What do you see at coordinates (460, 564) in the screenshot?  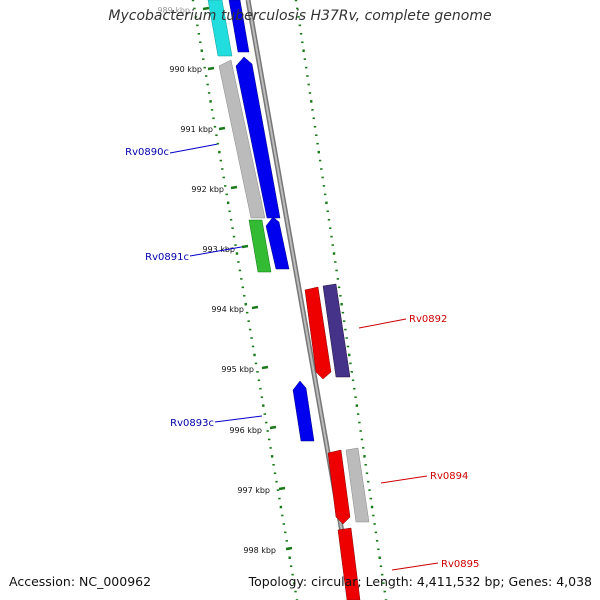 I see `gene-label-rv0895: Rv0895` at bounding box center [460, 564].